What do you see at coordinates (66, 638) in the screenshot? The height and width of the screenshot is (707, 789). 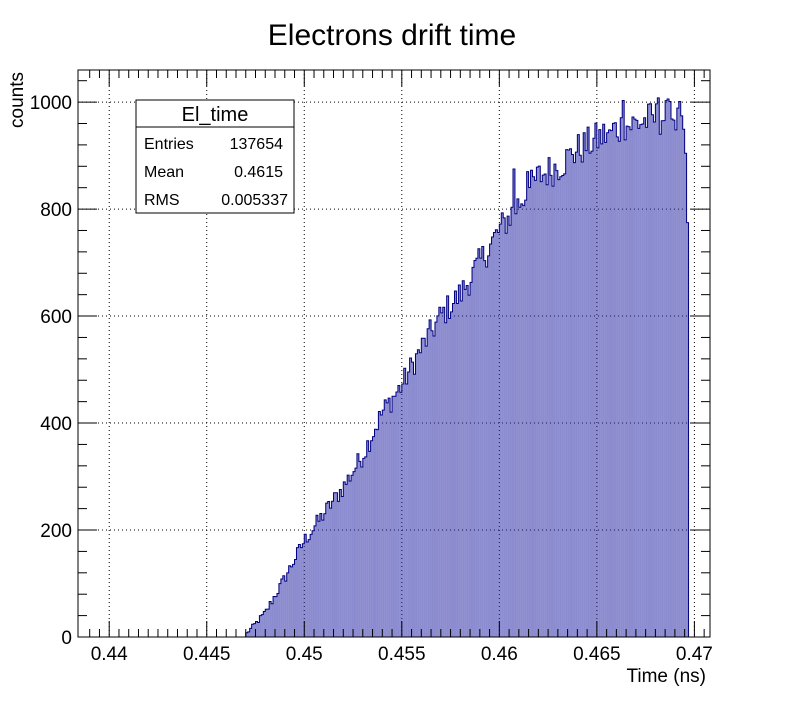 I see `y-tick-label: 0` at bounding box center [66, 638].